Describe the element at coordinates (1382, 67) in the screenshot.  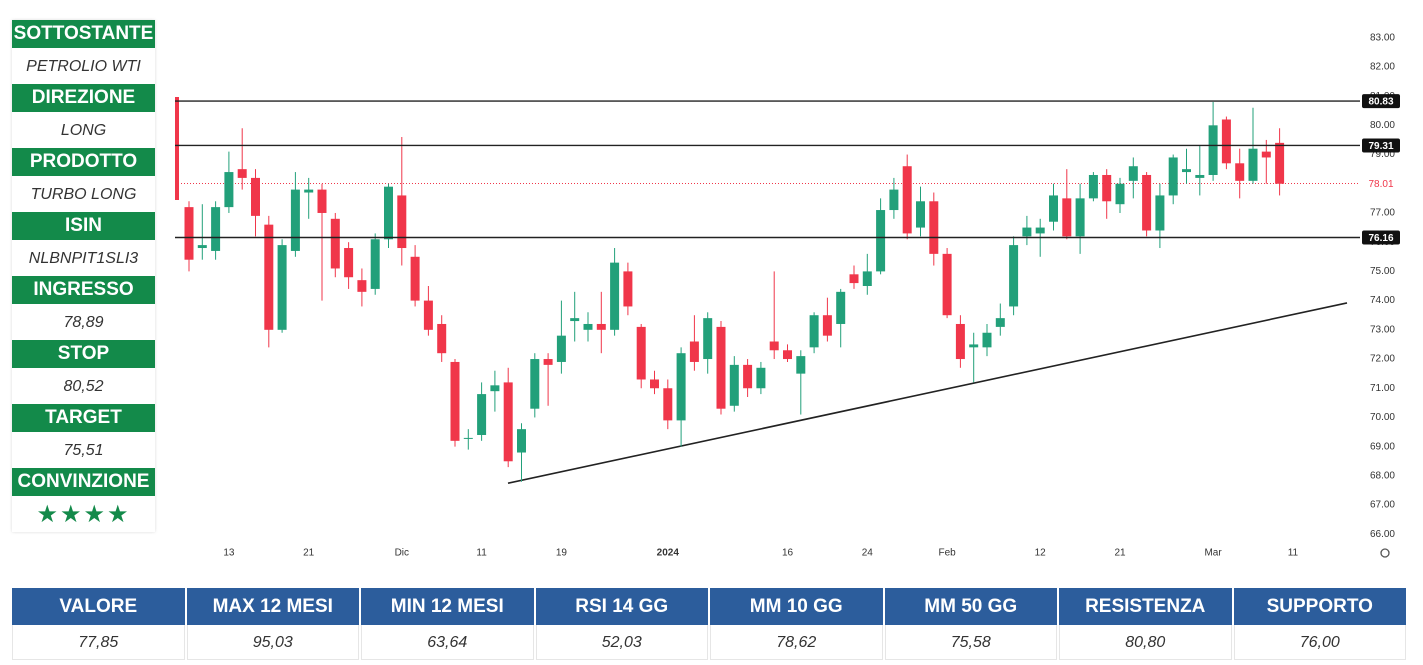
I see `y-tick-label: 82.00` at that location.